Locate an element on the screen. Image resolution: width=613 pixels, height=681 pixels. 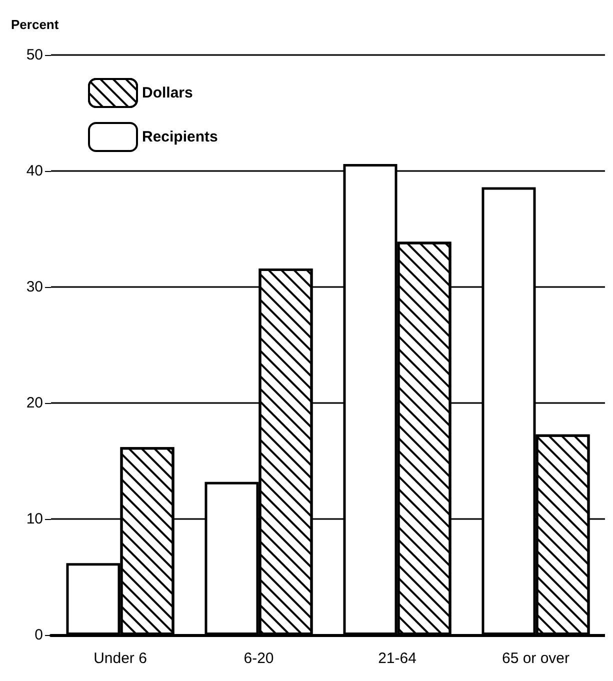
x-tick-label: 21-64 is located at coordinates (397, 658).